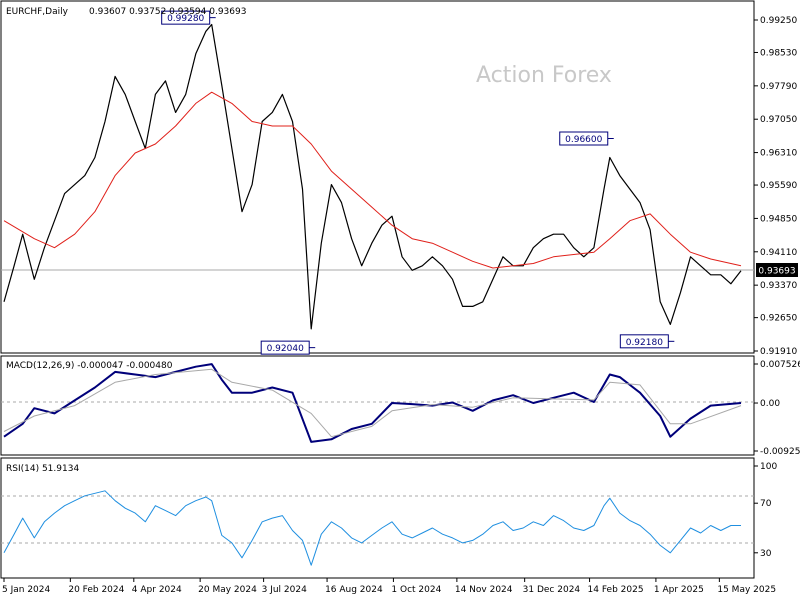 The height and width of the screenshot is (600, 800). Describe the element at coordinates (778, 319) in the screenshot. I see `price-axis-tick-label: 0.92650` at that location.